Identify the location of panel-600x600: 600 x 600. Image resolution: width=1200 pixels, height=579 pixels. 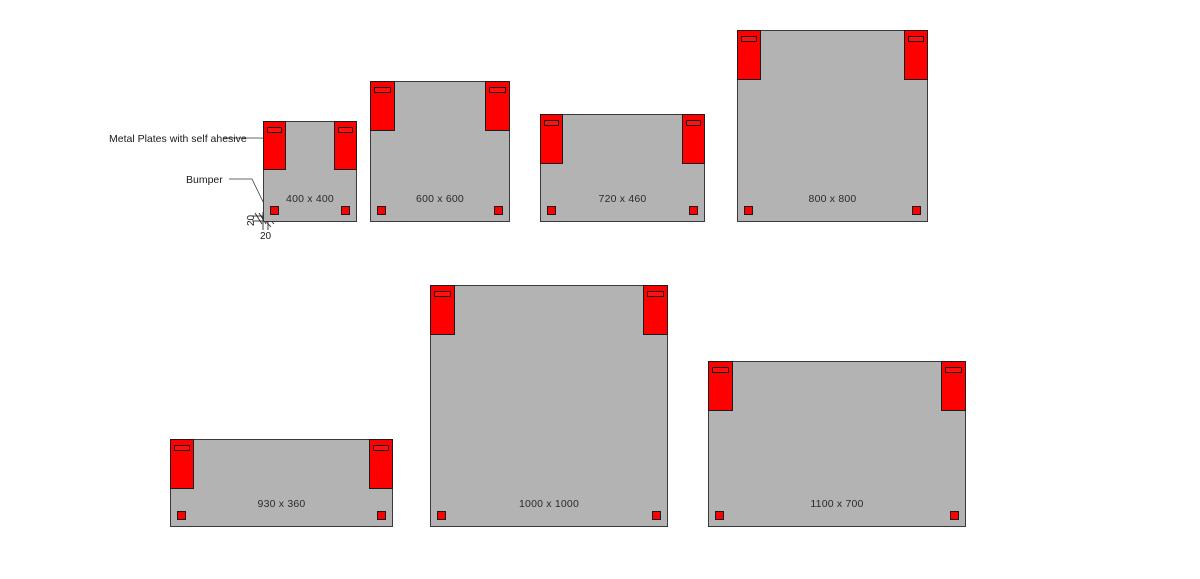
(440, 151).